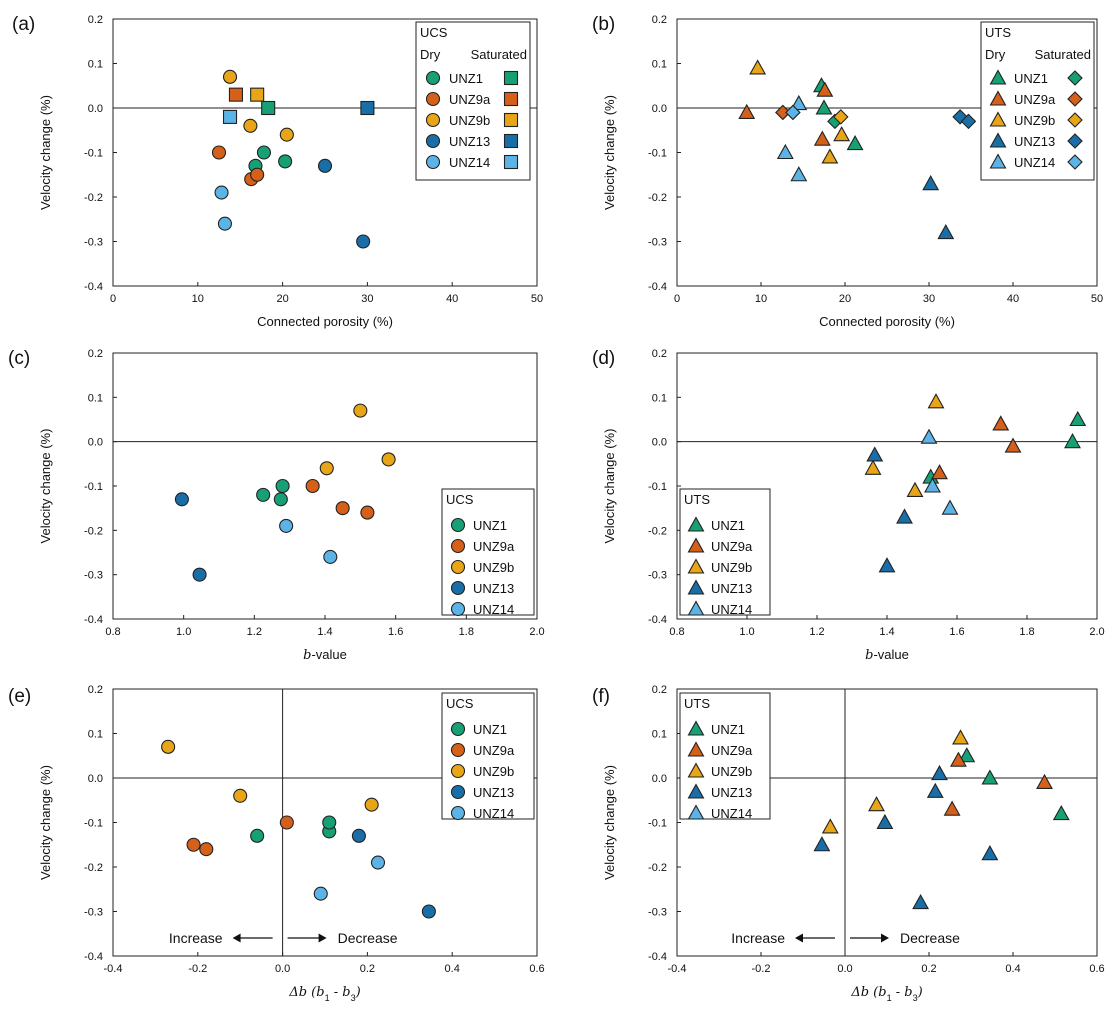 The image size is (1118, 1015). Describe the element at coordinates (493, 588) in the screenshot. I see `legend-label: UNZ13` at that location.